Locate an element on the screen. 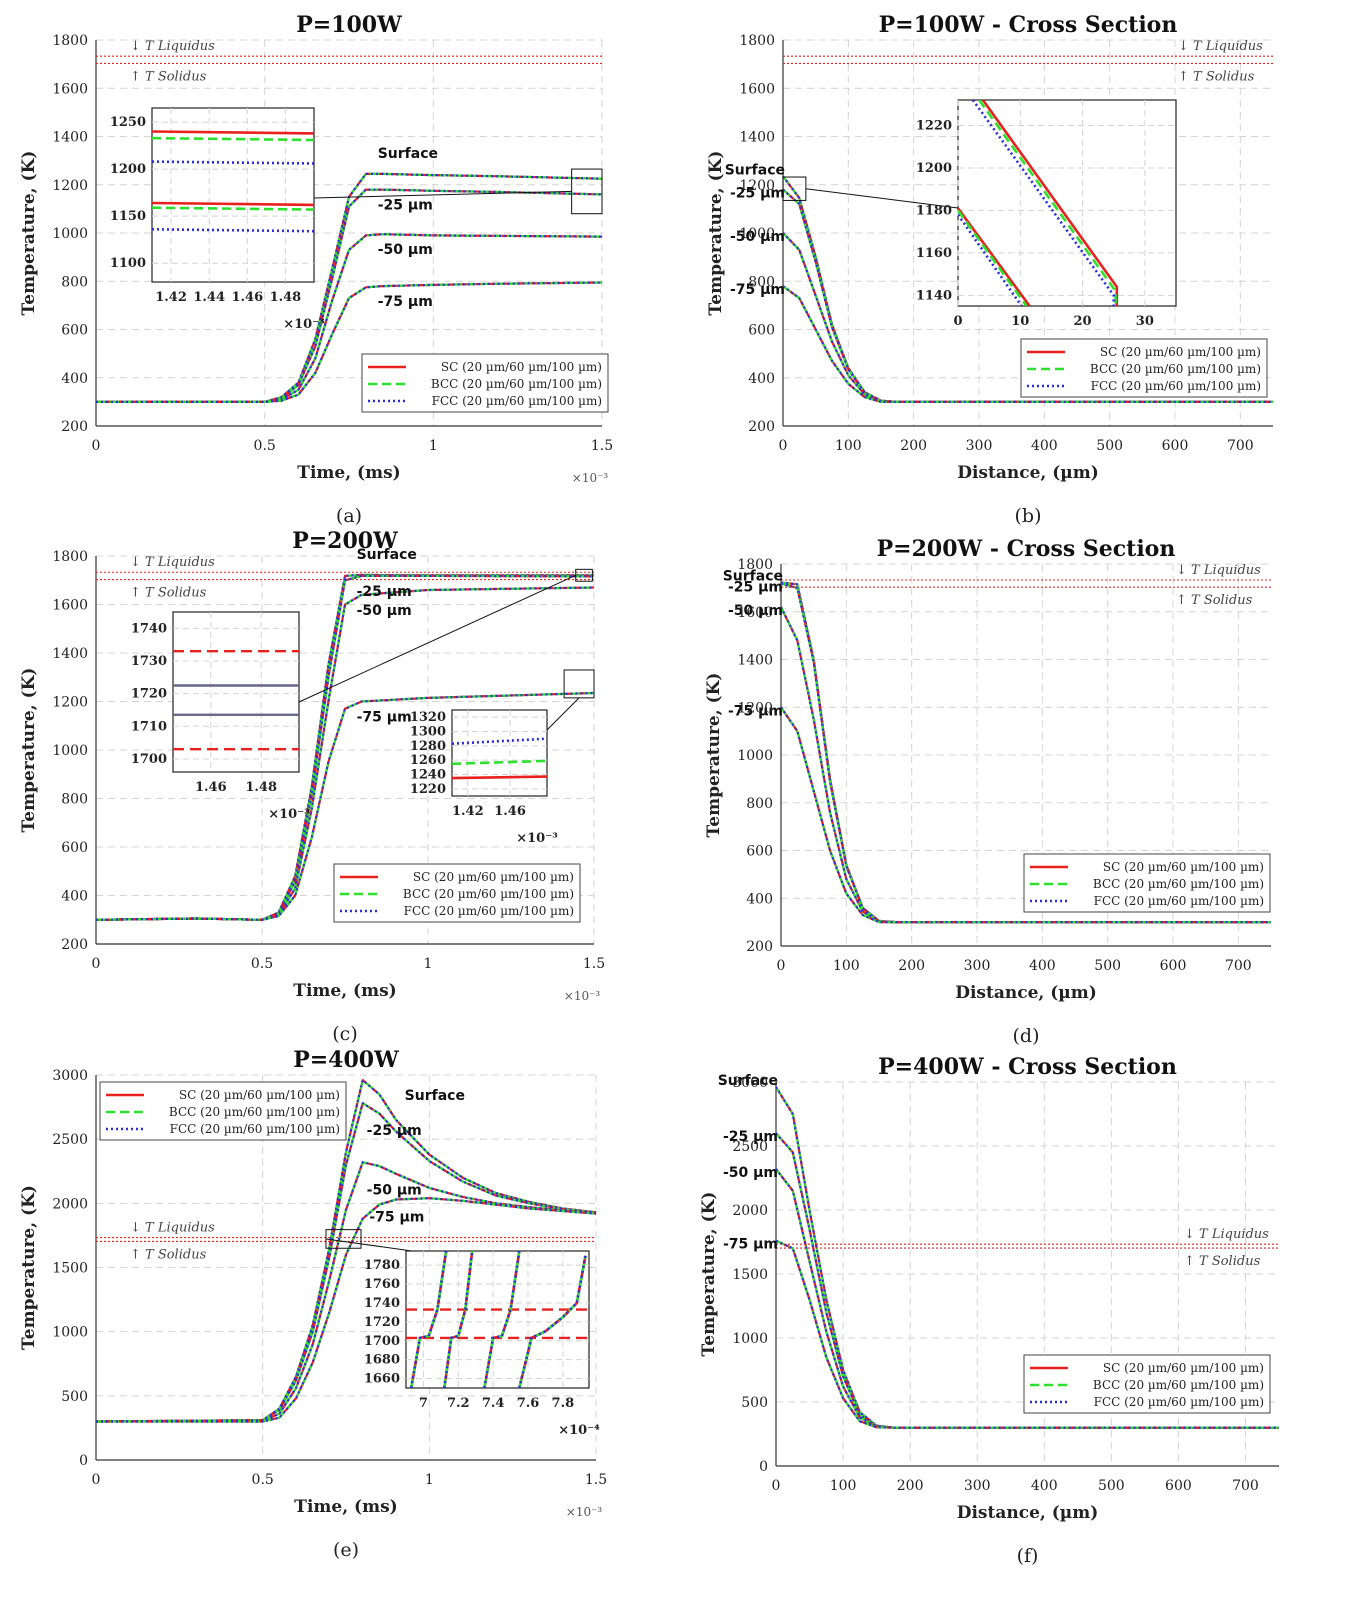 This screenshot has width=1356, height=1623. ytick-label: 2000 is located at coordinates (750, 1211).